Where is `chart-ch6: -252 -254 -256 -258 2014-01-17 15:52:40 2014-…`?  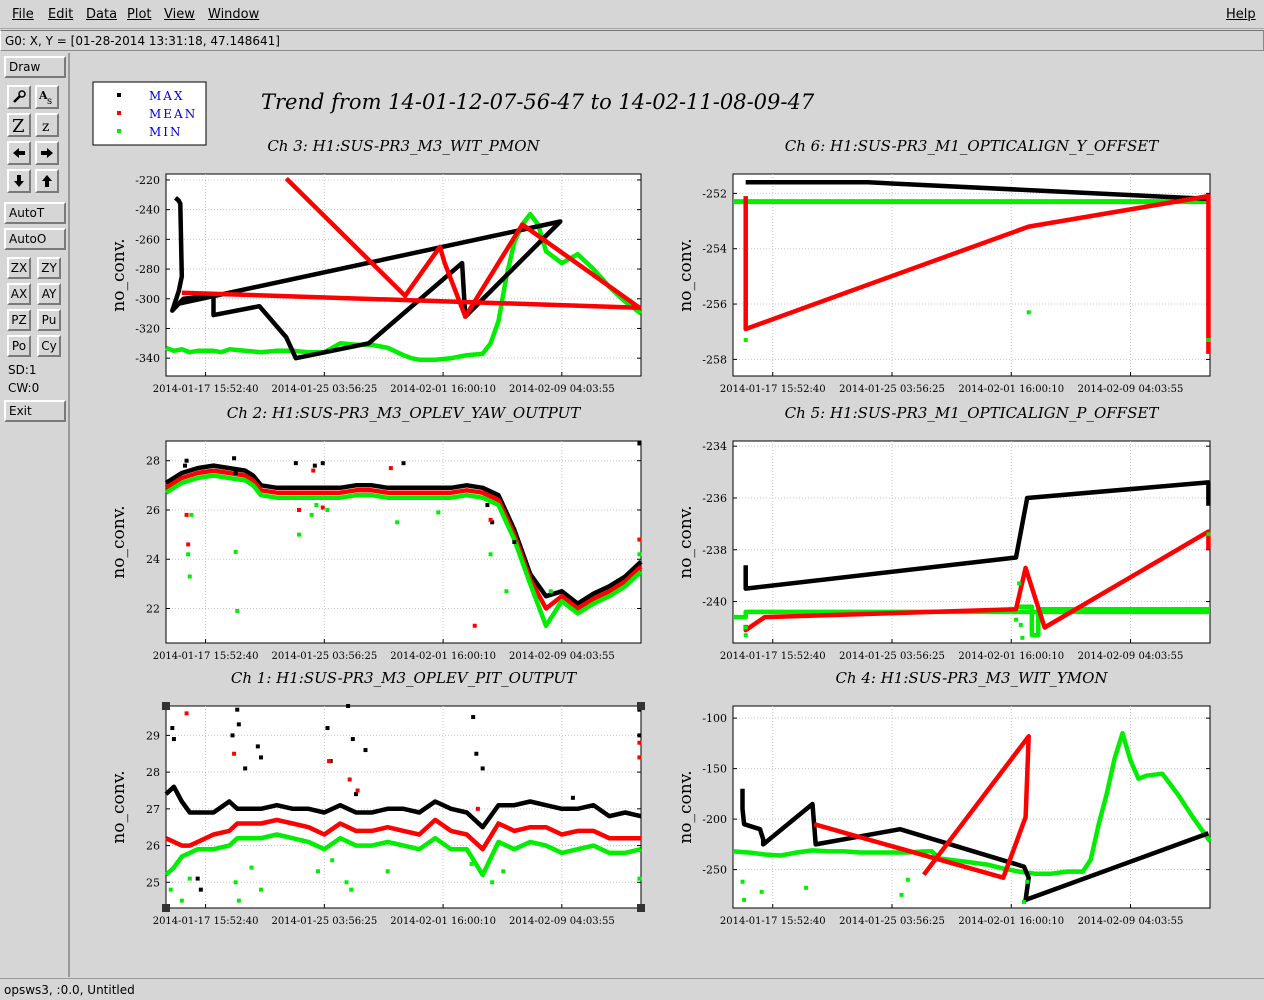 chart-ch6: -252 -254 -256 -258 2014-01-17 15:52:40 2014-… is located at coordinates (943, 266).